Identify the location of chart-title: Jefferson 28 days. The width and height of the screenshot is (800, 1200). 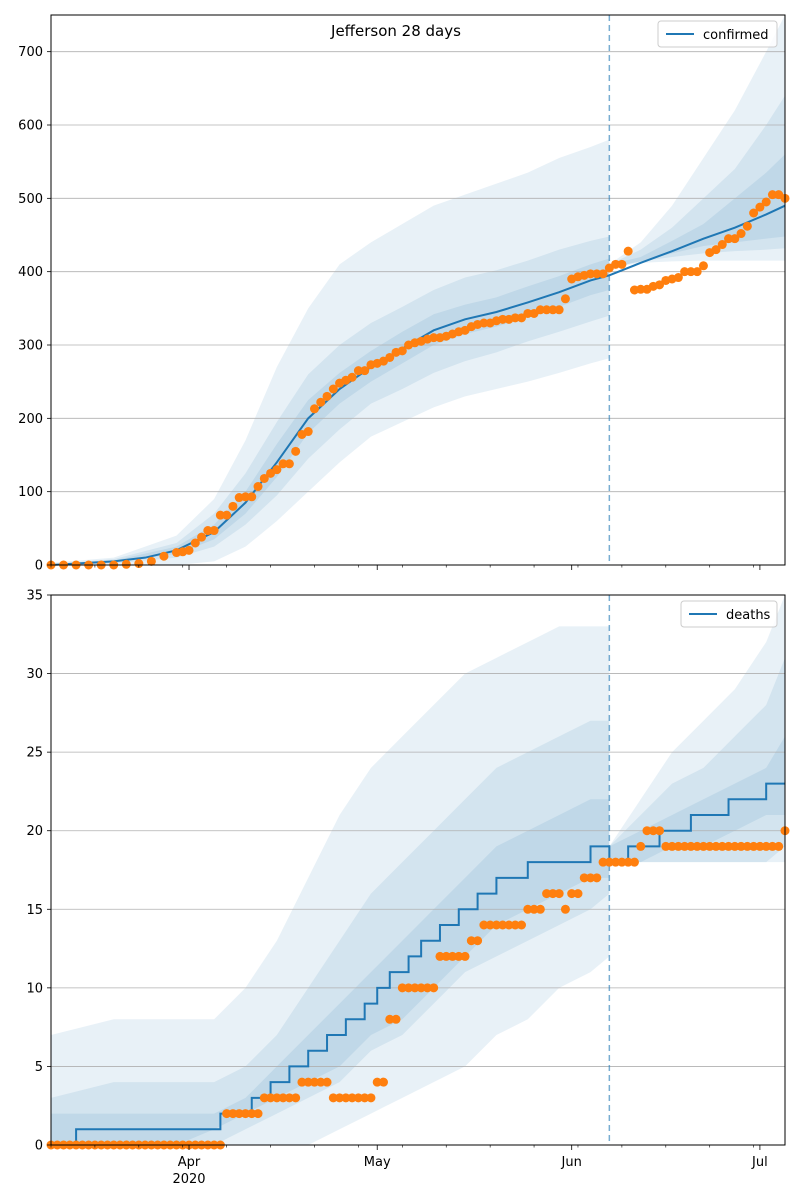
(395, 31).